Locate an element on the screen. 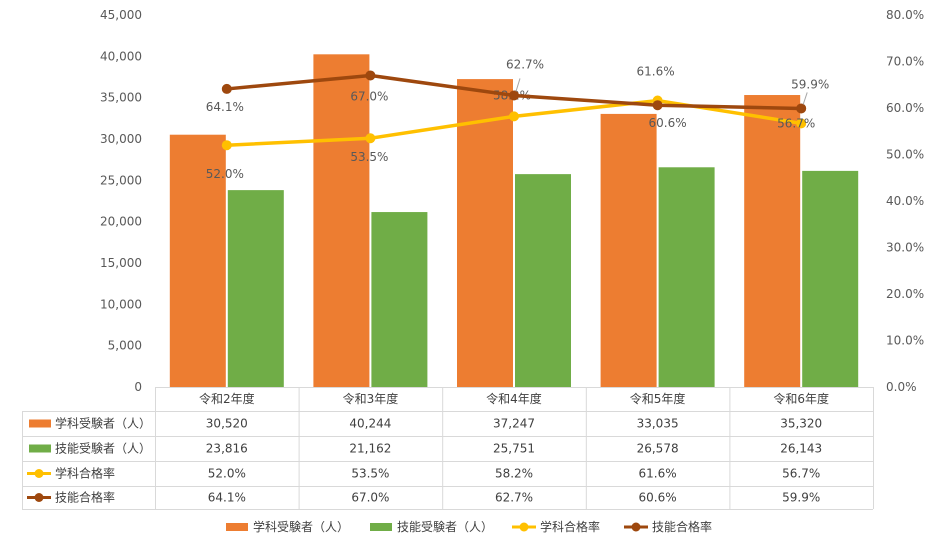 This screenshot has height=546, width=933. data-label-gakka-goukakuritsu: 52.0% is located at coordinates (225, 174).